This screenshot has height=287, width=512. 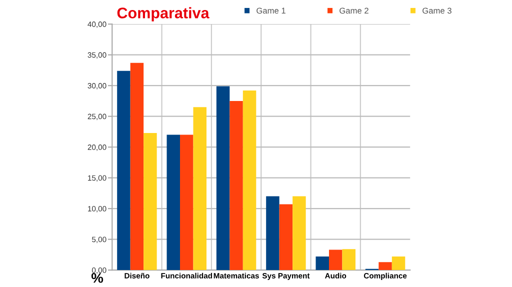 I want to click on chart-title: Comparativa, so click(x=163, y=14).